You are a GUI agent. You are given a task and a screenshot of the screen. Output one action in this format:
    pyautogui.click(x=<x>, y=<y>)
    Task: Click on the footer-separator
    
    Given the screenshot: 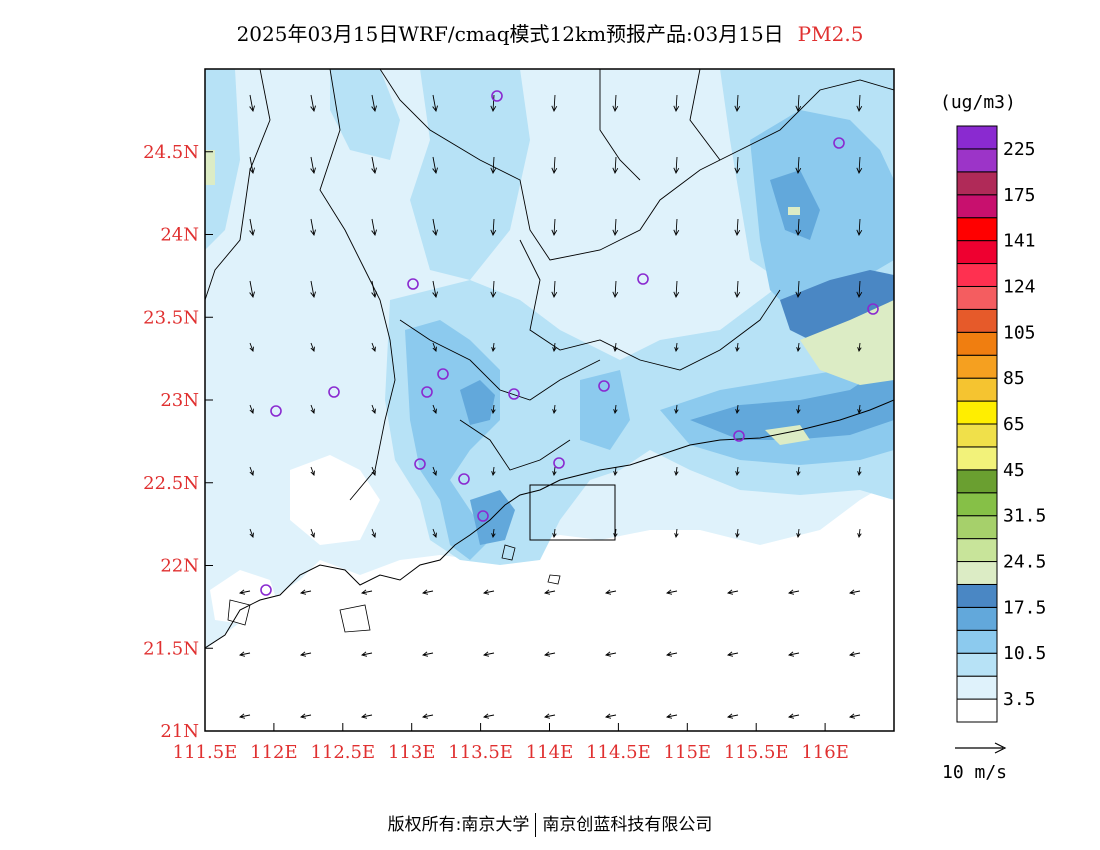 What is the action you would take?
    pyautogui.click(x=536, y=825)
    